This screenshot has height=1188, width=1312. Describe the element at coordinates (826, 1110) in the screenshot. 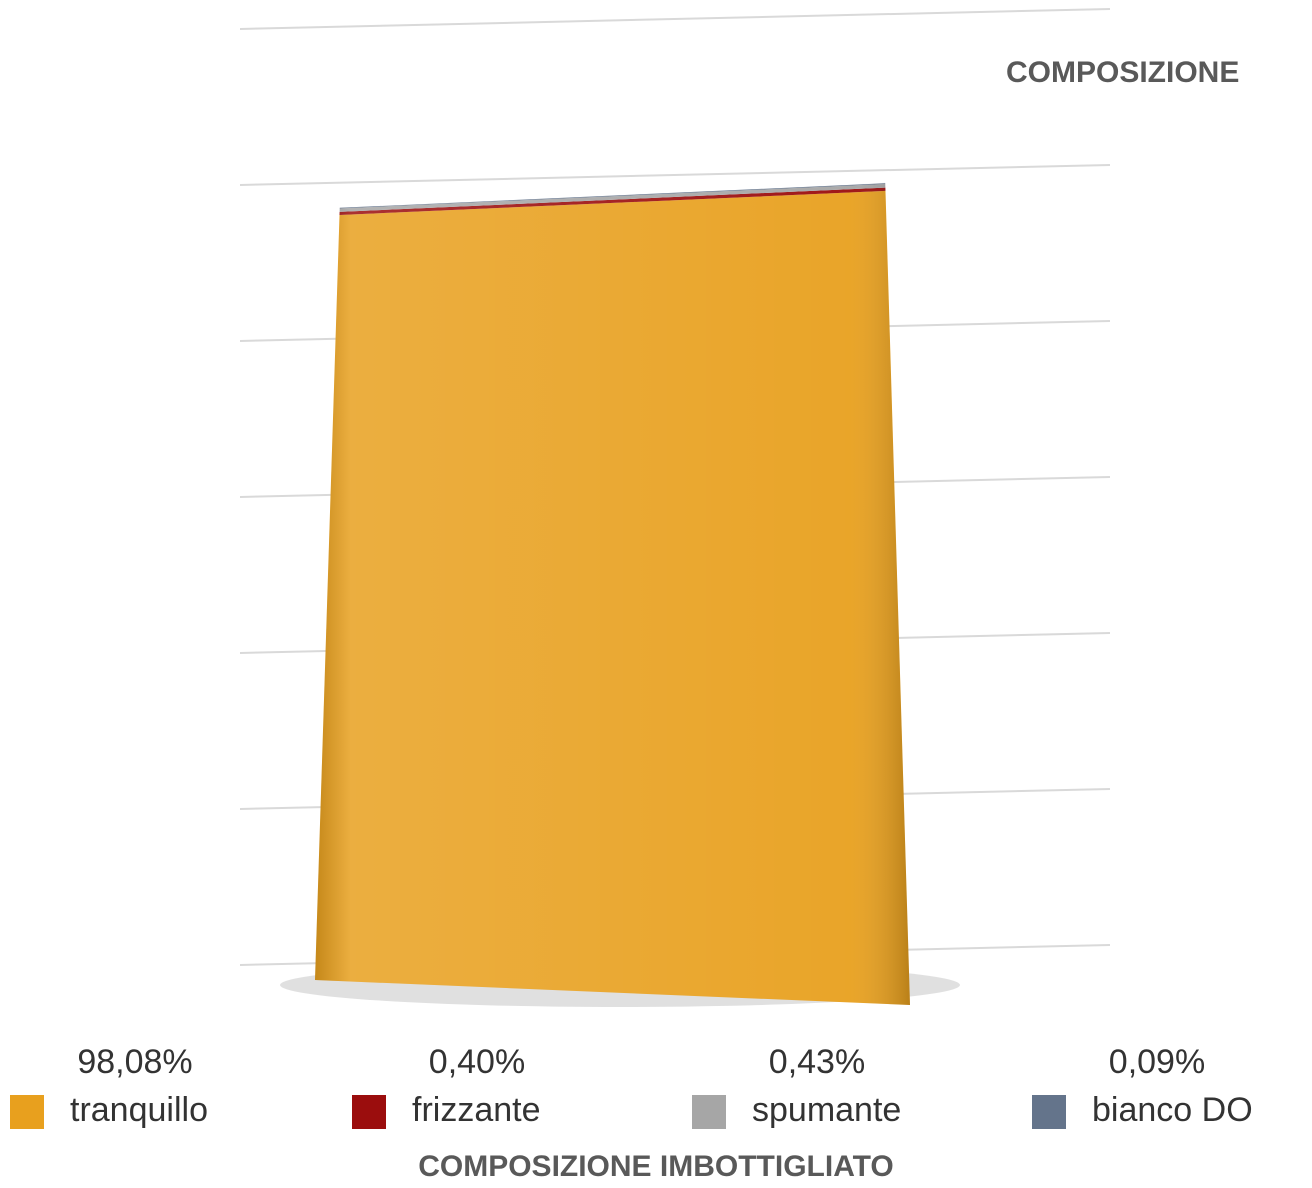

I see `legend-label: spumante` at that location.